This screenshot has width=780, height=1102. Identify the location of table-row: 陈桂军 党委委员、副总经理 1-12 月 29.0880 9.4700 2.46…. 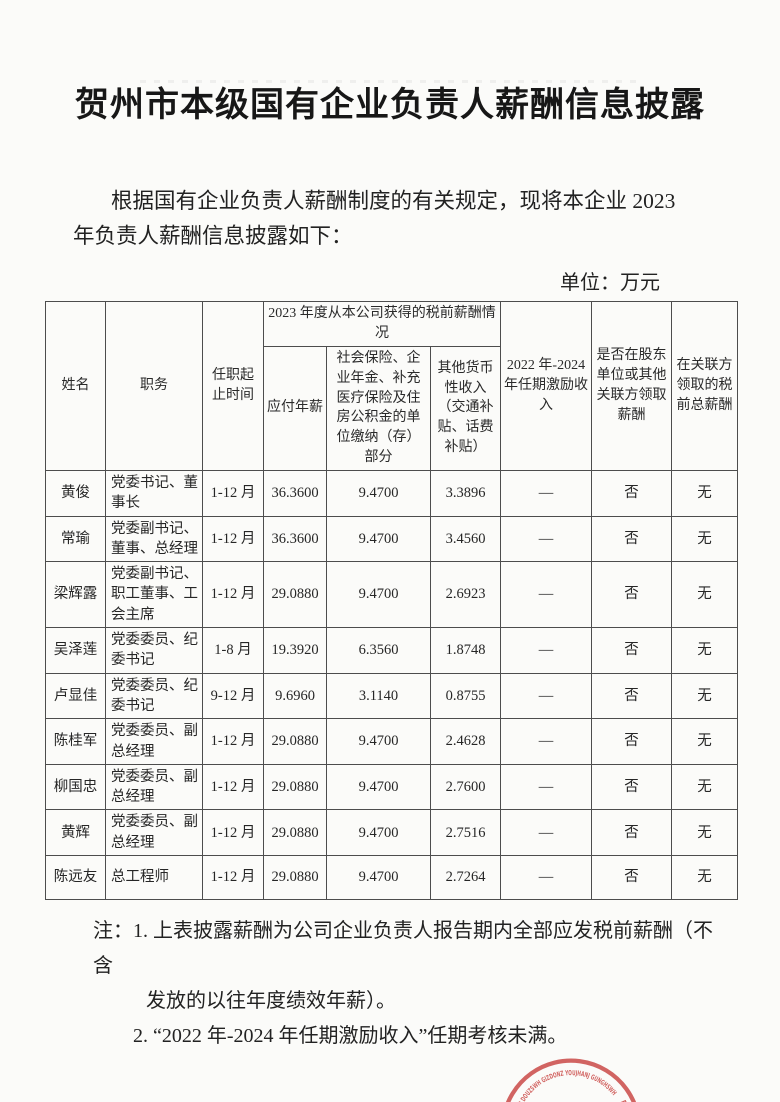
(392, 741).